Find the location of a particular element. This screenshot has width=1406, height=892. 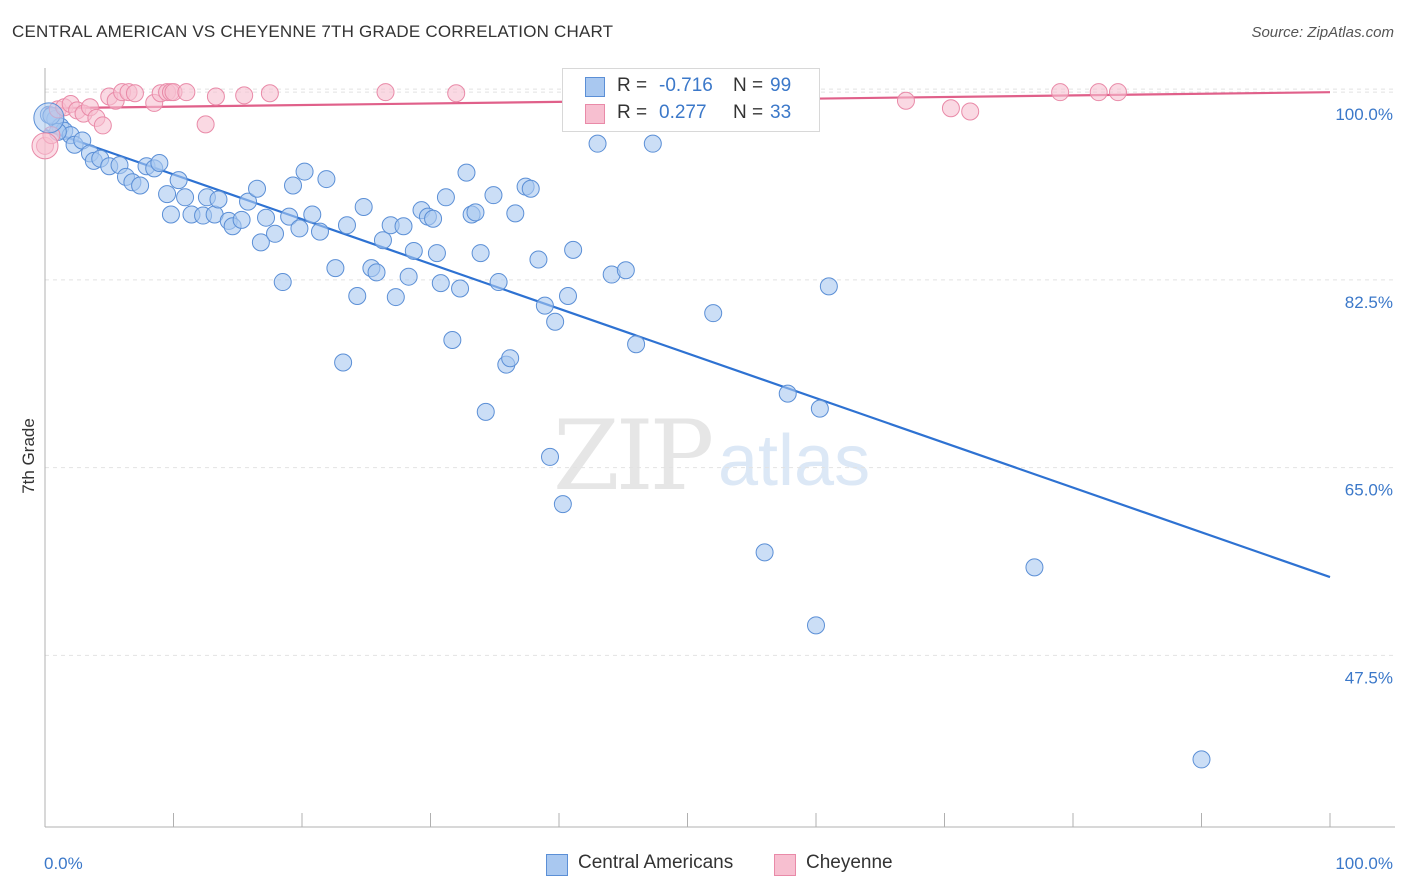

bottom-swatch-blue is located at coordinates (557, 865).